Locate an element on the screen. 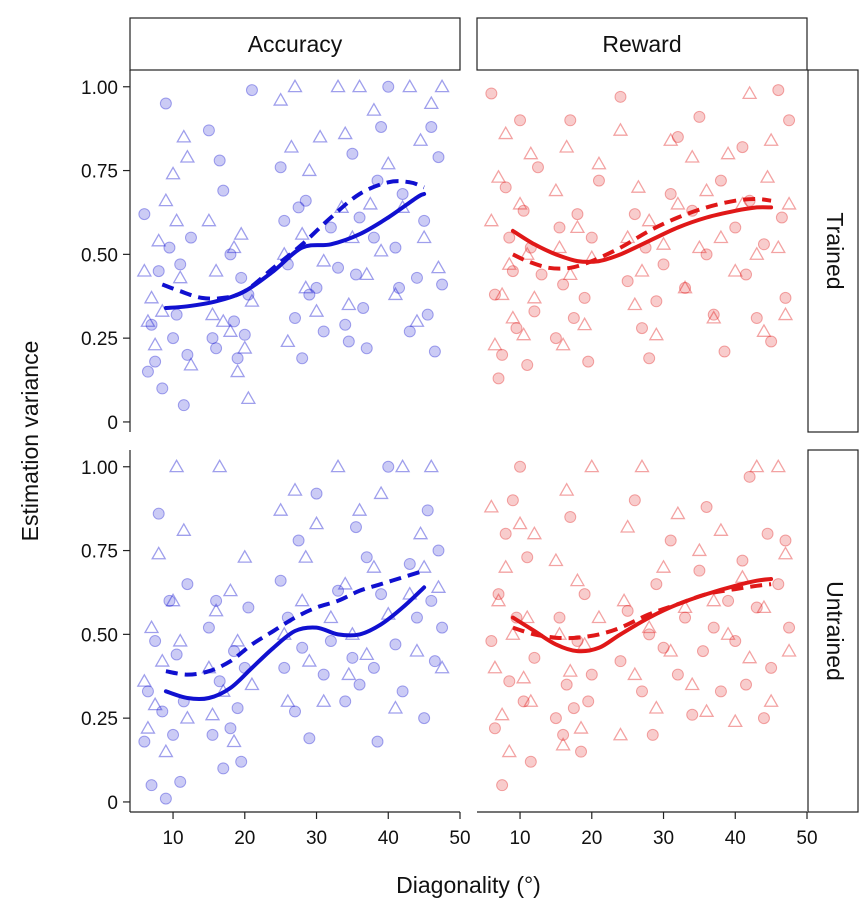 The height and width of the screenshot is (907, 860). y-tick-label: 0.25 is located at coordinates (99, 339).